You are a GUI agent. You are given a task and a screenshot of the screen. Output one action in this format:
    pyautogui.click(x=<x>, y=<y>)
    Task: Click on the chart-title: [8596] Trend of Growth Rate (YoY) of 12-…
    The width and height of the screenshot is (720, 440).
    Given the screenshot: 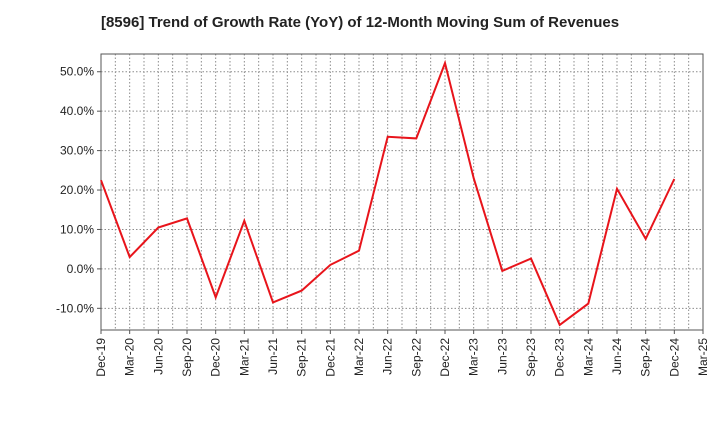 What is the action you would take?
    pyautogui.click(x=360, y=22)
    